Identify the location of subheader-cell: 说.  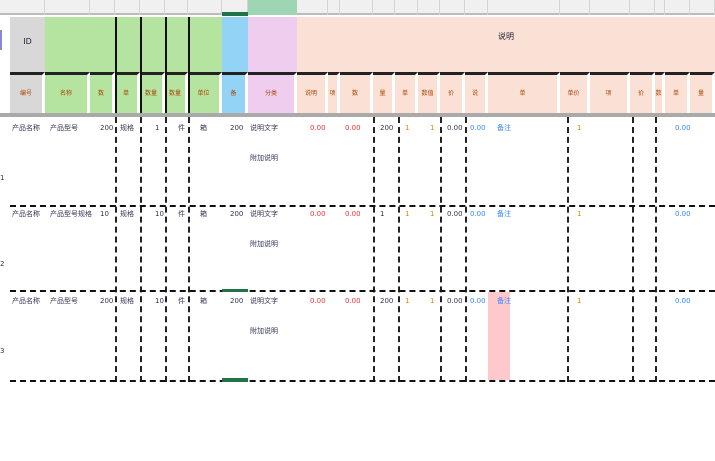
(476, 92).